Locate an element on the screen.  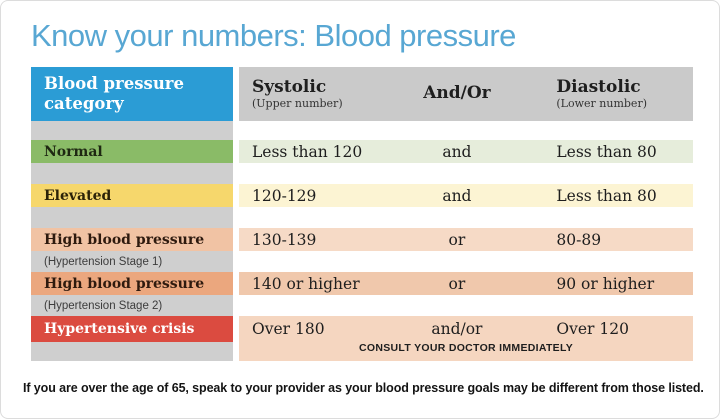
header-systolic-sublabel: (Upper number) is located at coordinates (297, 104).